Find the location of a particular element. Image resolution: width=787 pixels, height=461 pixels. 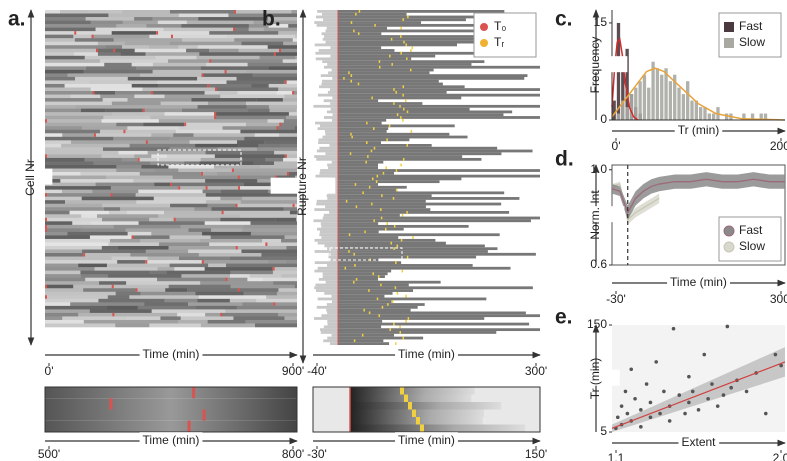

axis-label: Tr (min) is located at coordinates (699, 130).